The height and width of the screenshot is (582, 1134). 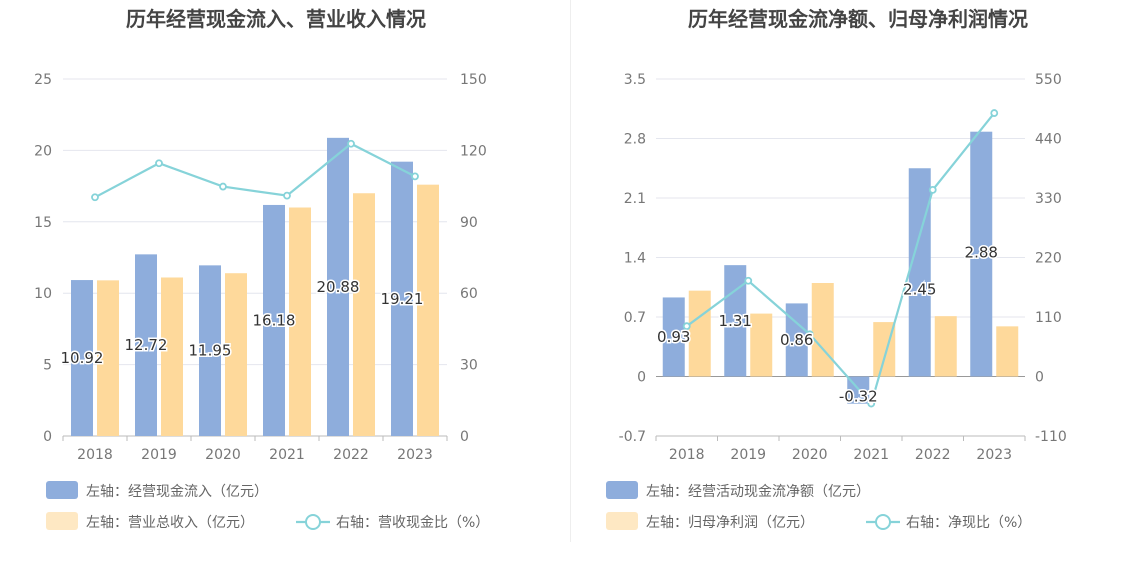 I want to click on y-right-tick-label: -110, so click(x=1051, y=437).